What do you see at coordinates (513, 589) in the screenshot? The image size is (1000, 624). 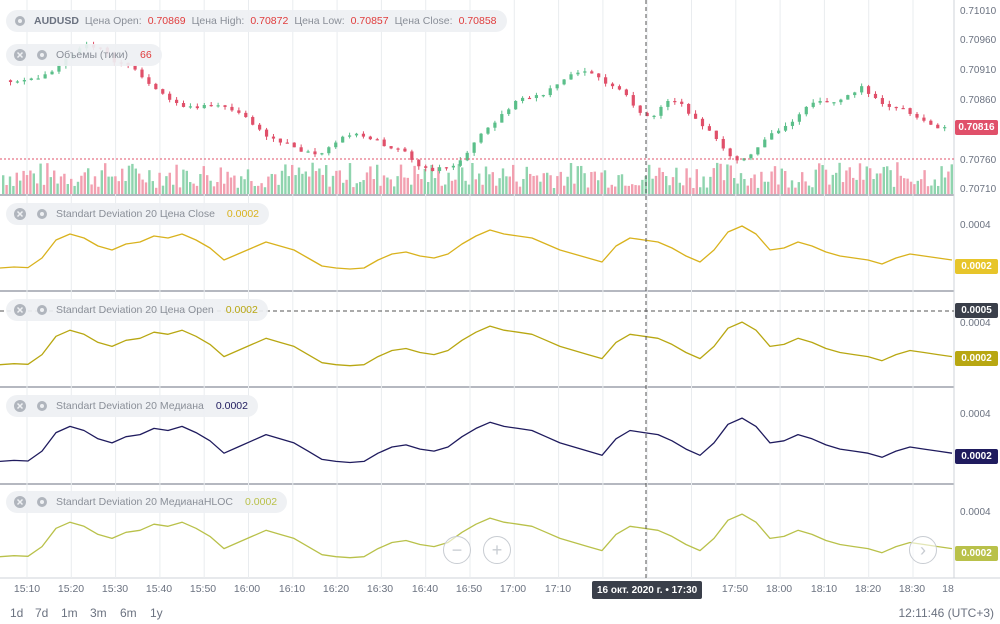 I see `time-tick: 17:00` at bounding box center [513, 589].